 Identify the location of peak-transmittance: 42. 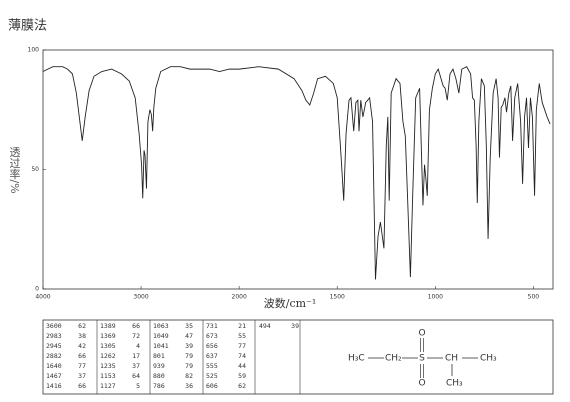
(82, 346).